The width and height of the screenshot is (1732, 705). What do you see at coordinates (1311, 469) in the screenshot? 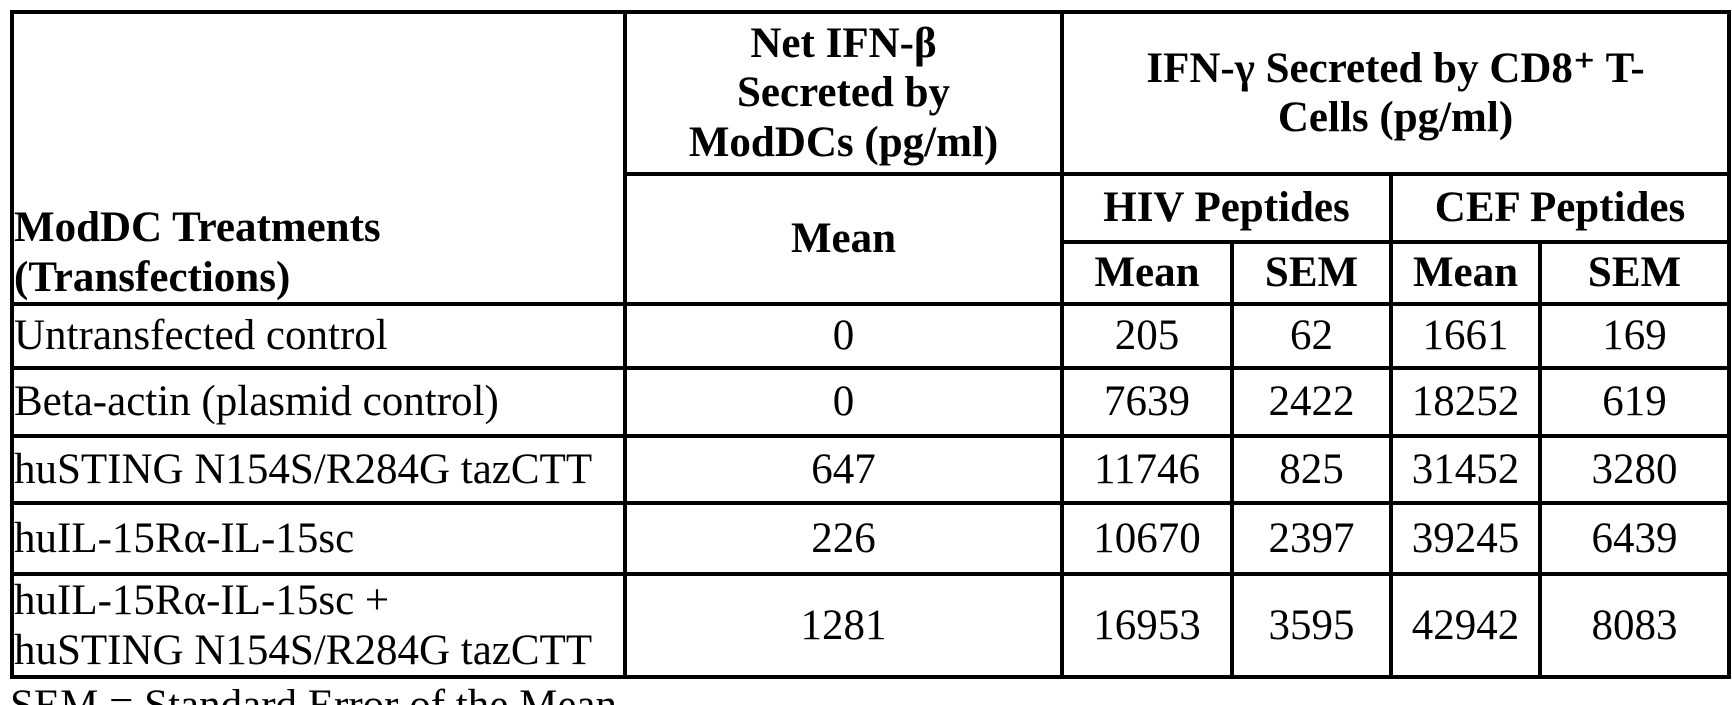
I see `cell-hiv-sem: 825` at bounding box center [1311, 469].